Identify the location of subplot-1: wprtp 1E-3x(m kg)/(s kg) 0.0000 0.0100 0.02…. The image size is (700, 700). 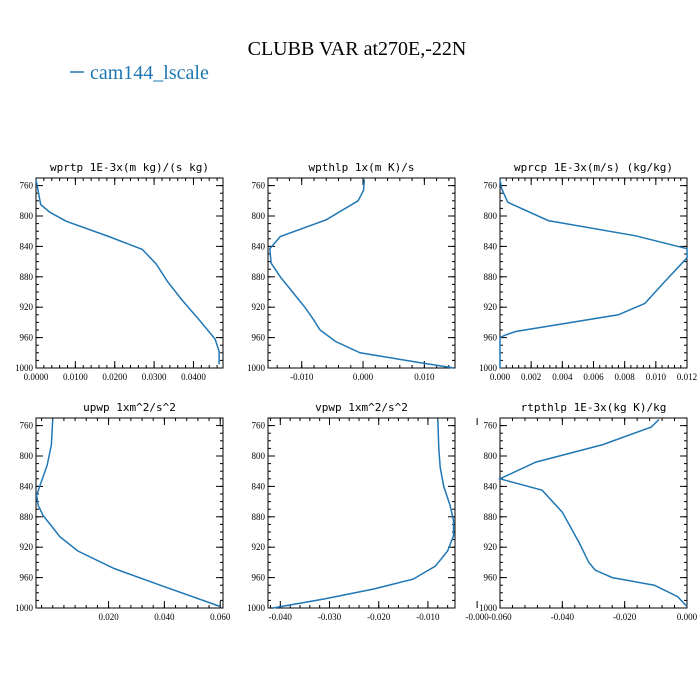
(119, 271).